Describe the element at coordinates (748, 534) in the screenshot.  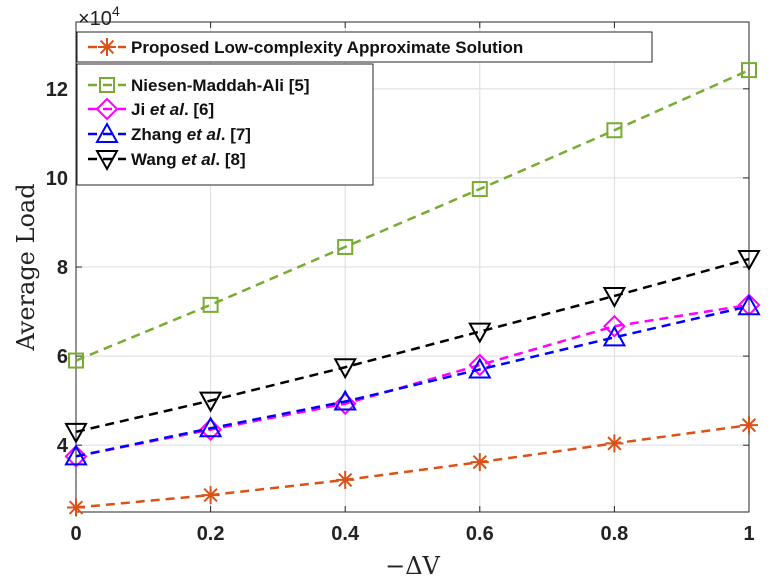
I see `x-tick-label: 1` at that location.